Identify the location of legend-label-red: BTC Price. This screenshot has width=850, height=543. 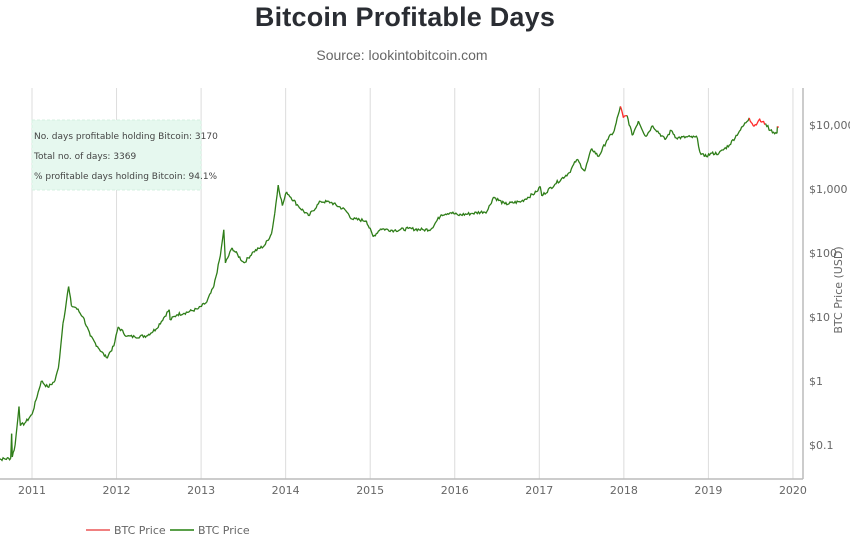
(140, 530).